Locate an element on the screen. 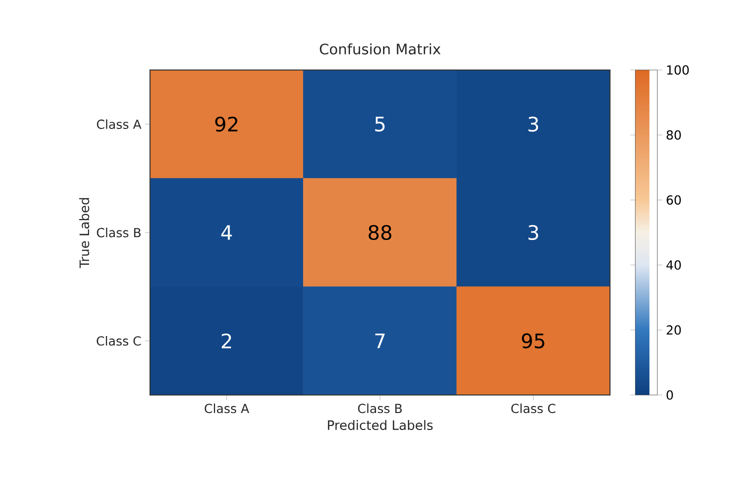 This screenshot has width=751, height=486. color-bar-label: 100 is located at coordinates (678, 70).